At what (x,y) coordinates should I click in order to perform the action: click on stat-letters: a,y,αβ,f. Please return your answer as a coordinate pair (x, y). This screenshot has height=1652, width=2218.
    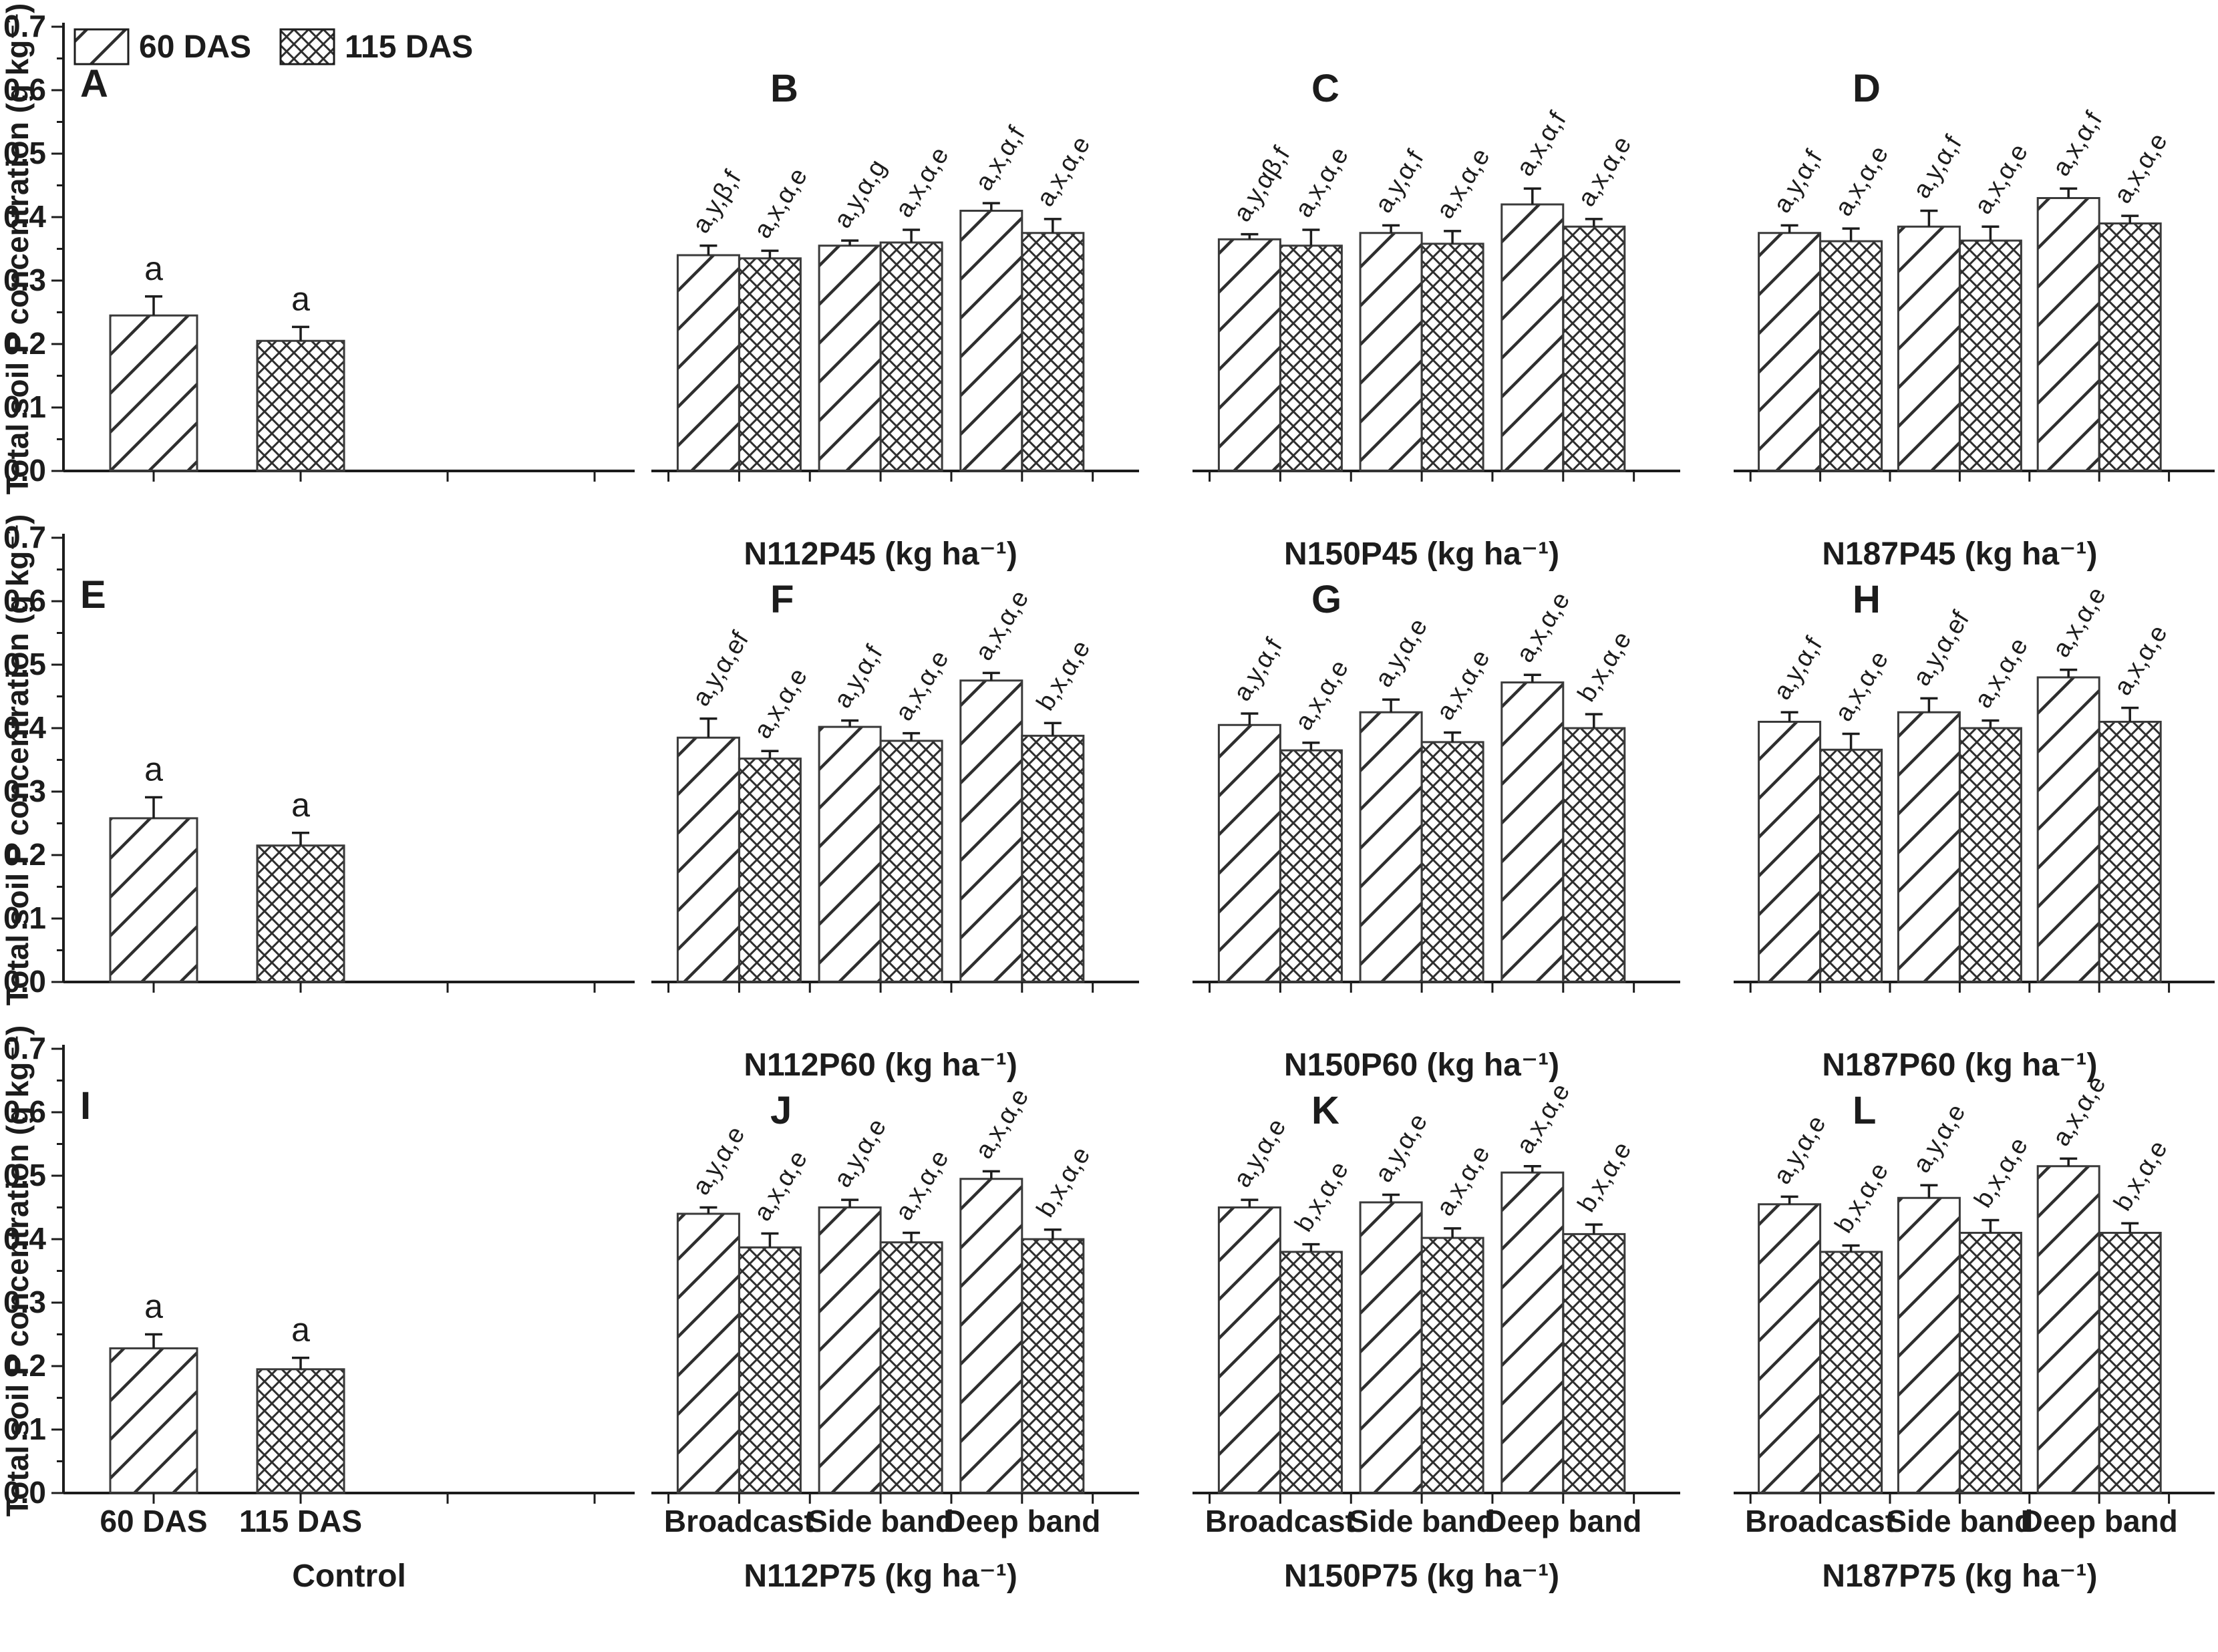
    Looking at the image, I should click on (1261, 184).